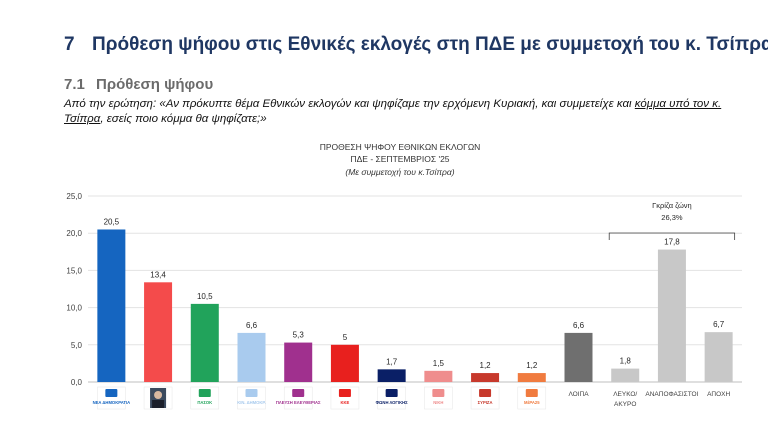  Describe the element at coordinates (438, 402) in the screenshot. I see `party-logo-text: ΝΙΚΗ` at that location.